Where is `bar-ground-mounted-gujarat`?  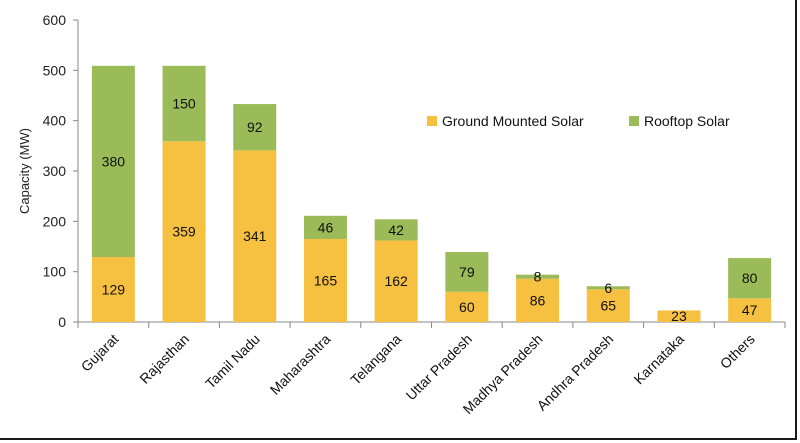 bar-ground-mounted-gujarat is located at coordinates (113, 289).